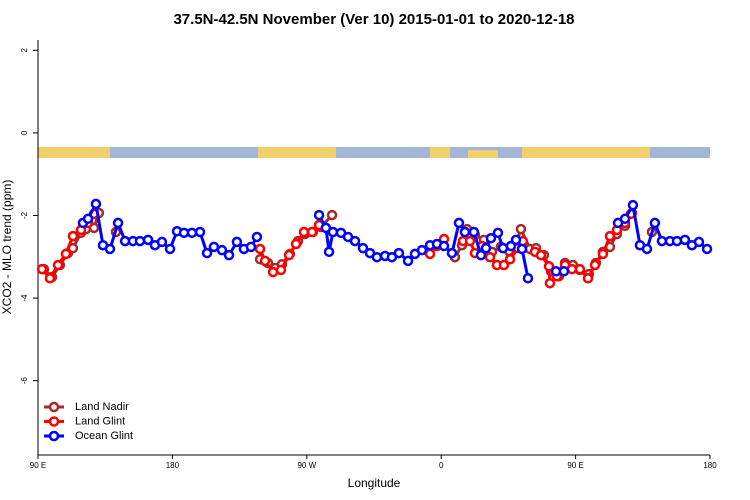 This screenshot has height=500, width=750. I want to click on x-tick-label: 0, so click(441, 465).